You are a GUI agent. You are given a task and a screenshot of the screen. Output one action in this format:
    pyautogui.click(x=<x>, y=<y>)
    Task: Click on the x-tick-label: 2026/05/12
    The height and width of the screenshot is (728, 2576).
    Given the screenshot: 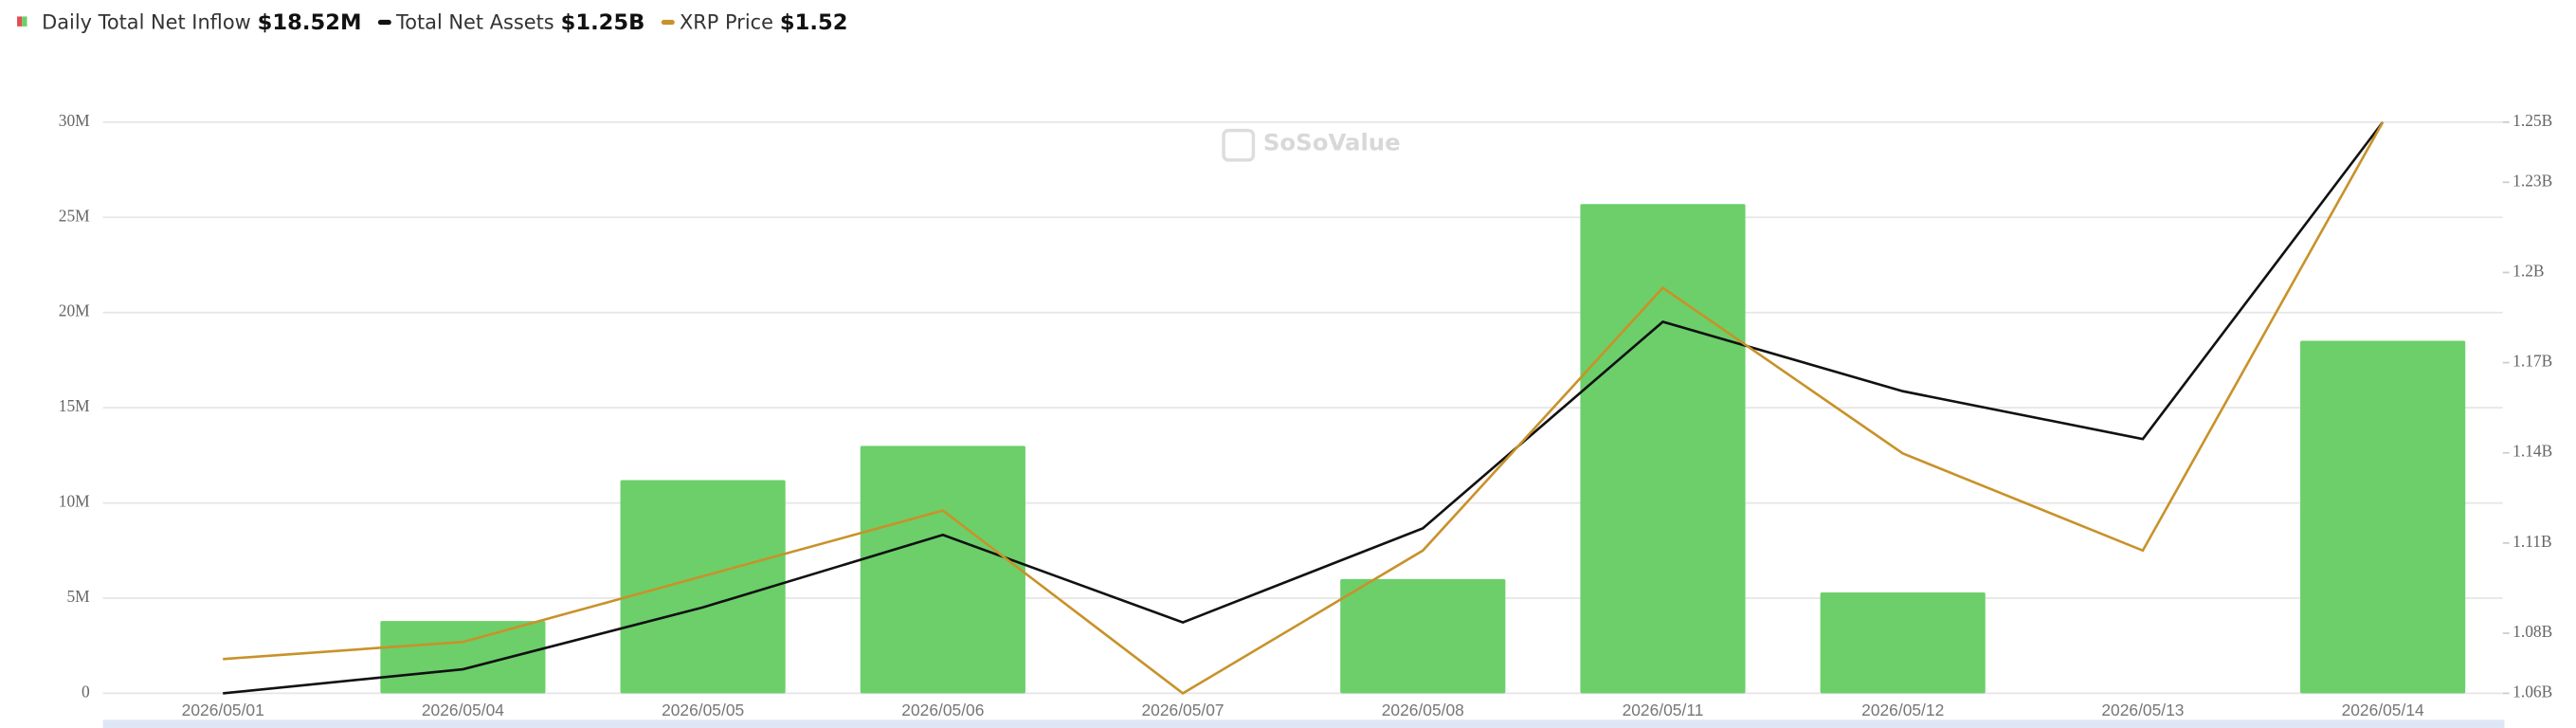 What is the action you would take?
    pyautogui.click(x=1902, y=710)
    